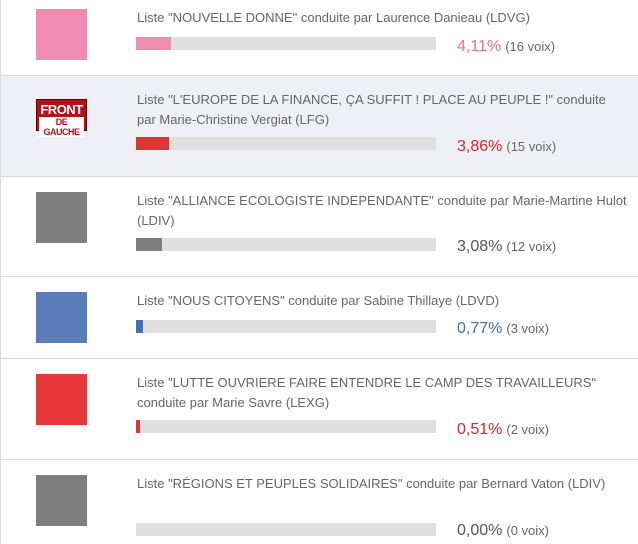  I want to click on percent-value: 0,51%, so click(480, 429).